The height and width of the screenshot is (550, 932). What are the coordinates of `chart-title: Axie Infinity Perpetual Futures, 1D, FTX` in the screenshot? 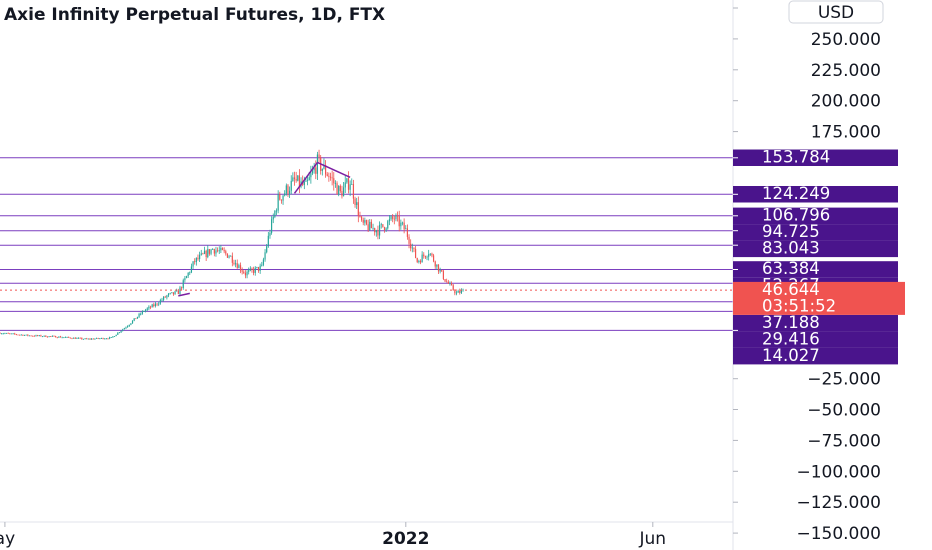 It's located at (194, 15).